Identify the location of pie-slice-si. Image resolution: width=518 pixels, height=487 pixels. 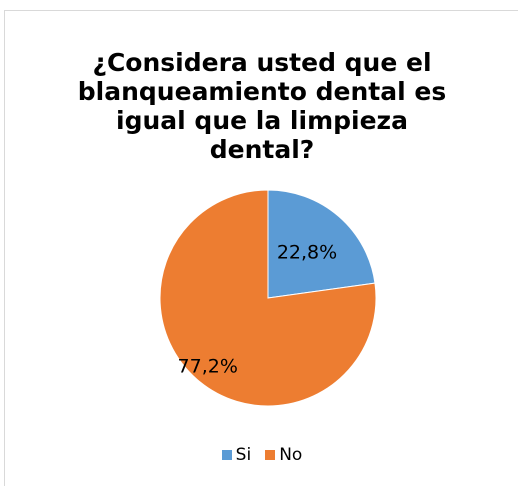
(321, 244).